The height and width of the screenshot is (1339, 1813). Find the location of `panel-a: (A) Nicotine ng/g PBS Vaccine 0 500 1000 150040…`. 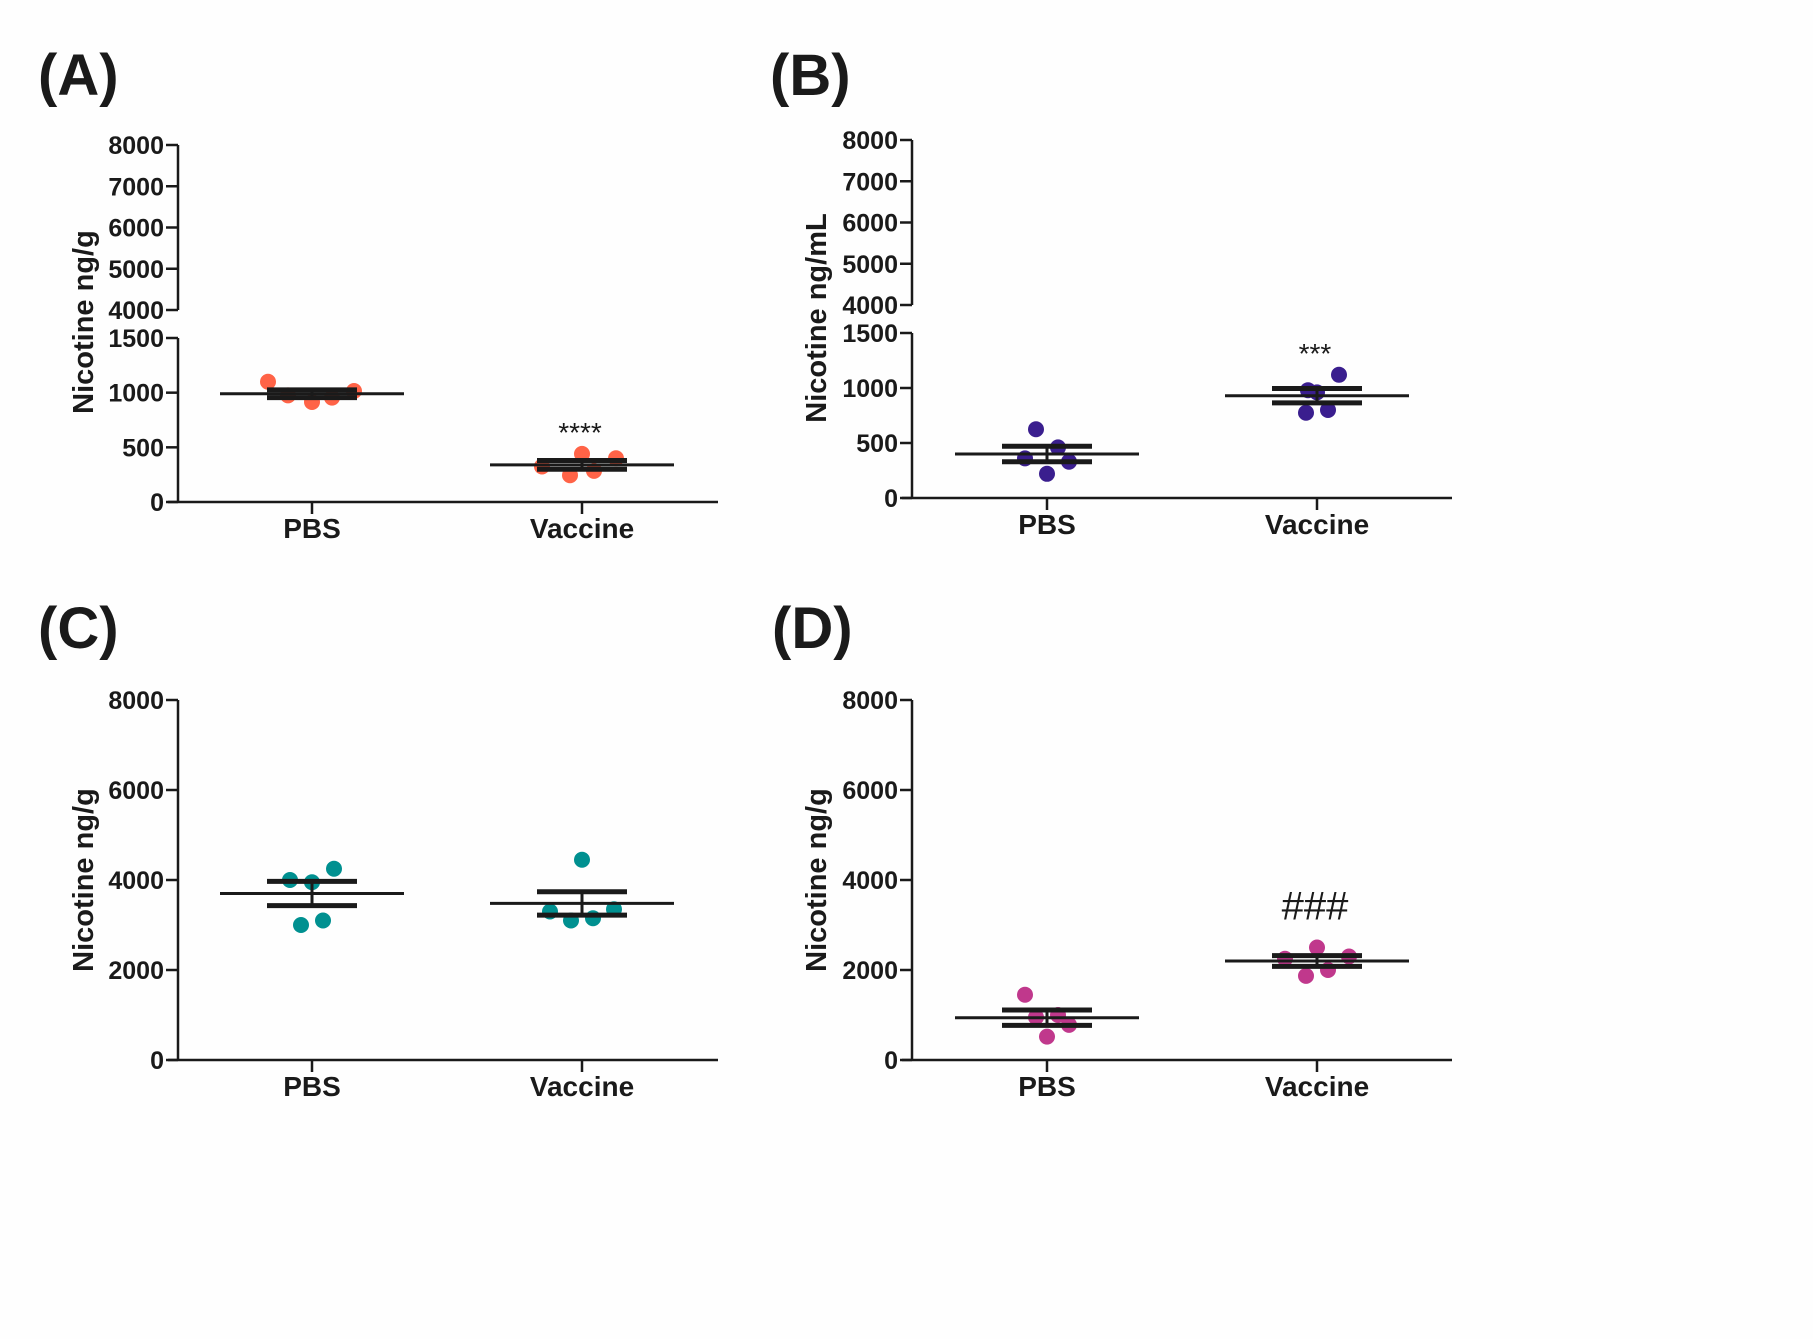

panel-a: (A) Nicotine ng/g PBS Vaccine 0 500 1000 150040… is located at coordinates (378, 293).